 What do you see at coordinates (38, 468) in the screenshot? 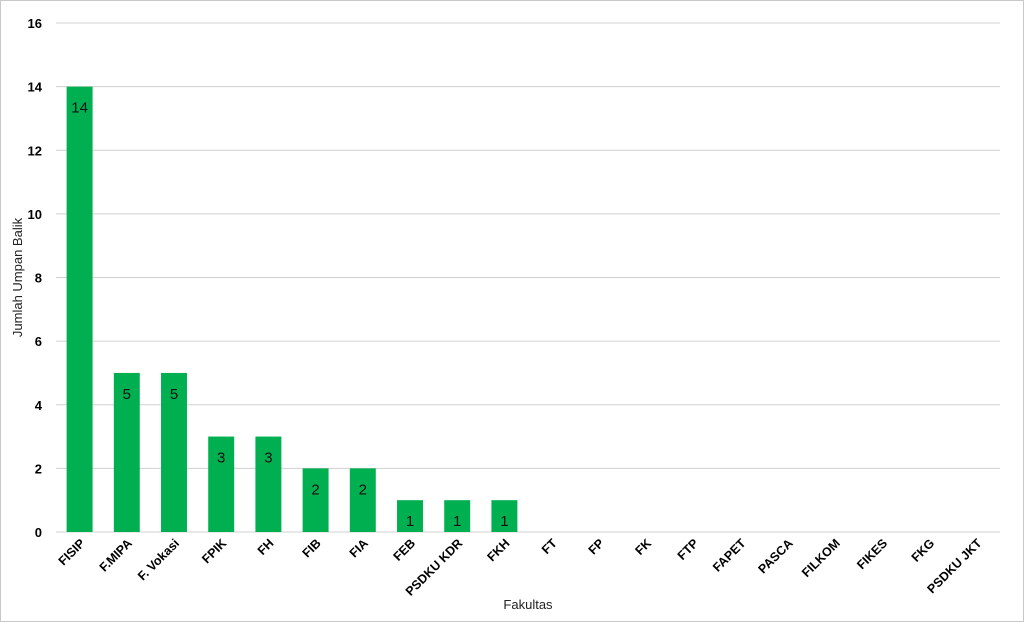
I see `y-tick-label: 2` at bounding box center [38, 468].